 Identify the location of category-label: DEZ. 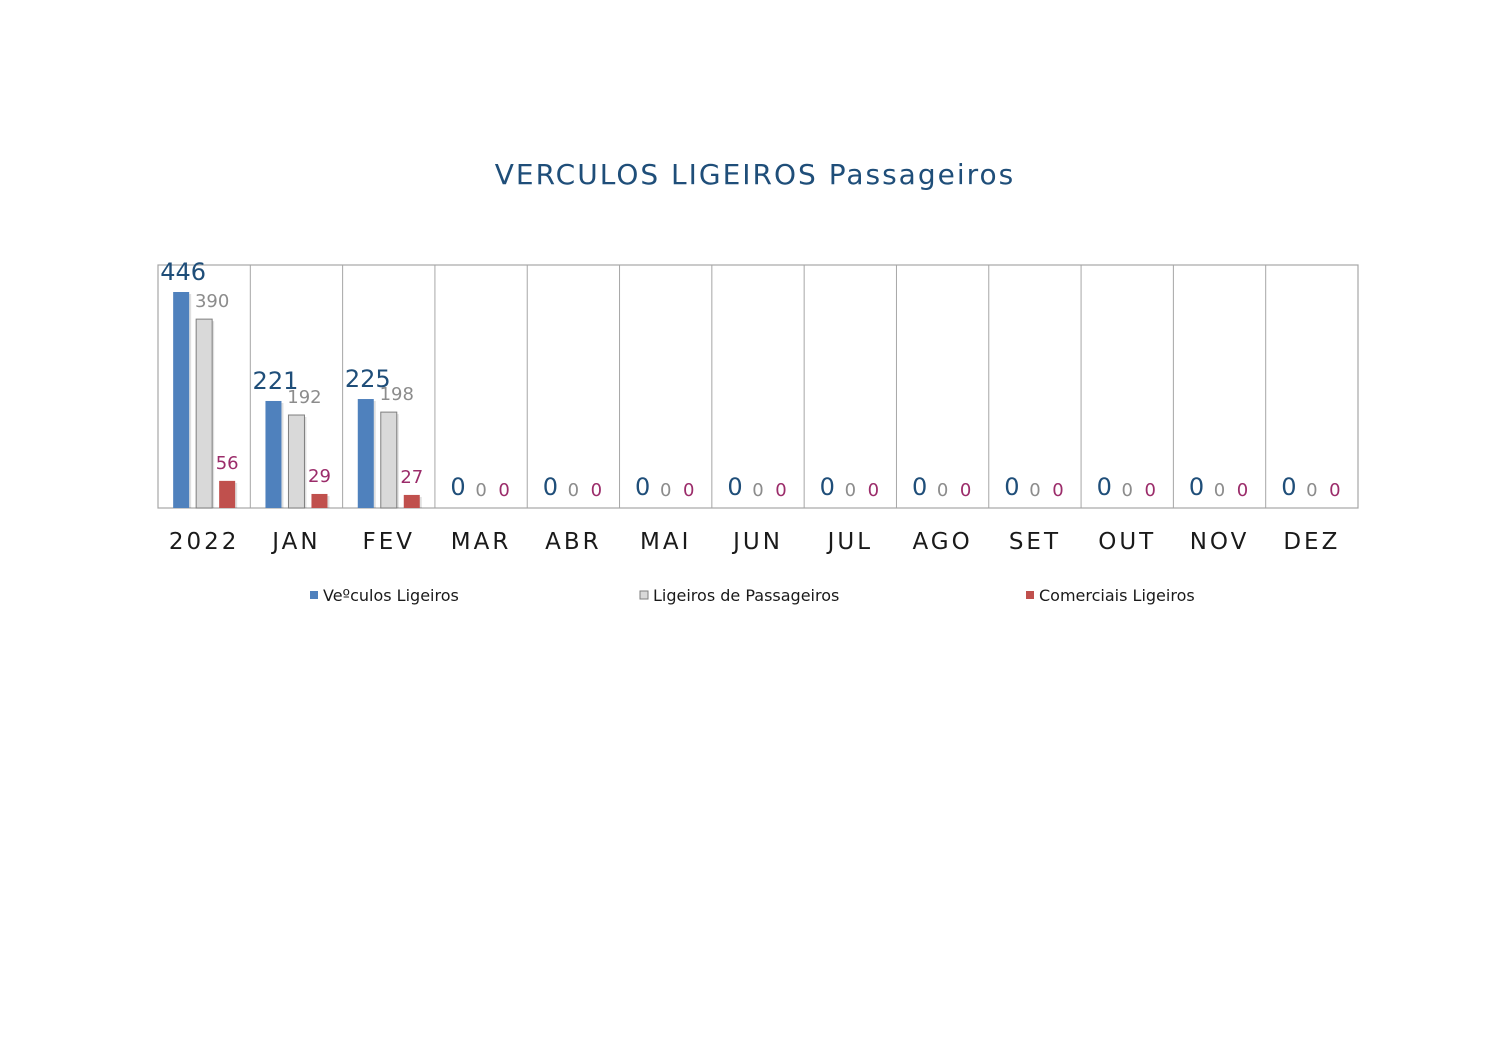
(1311, 542).